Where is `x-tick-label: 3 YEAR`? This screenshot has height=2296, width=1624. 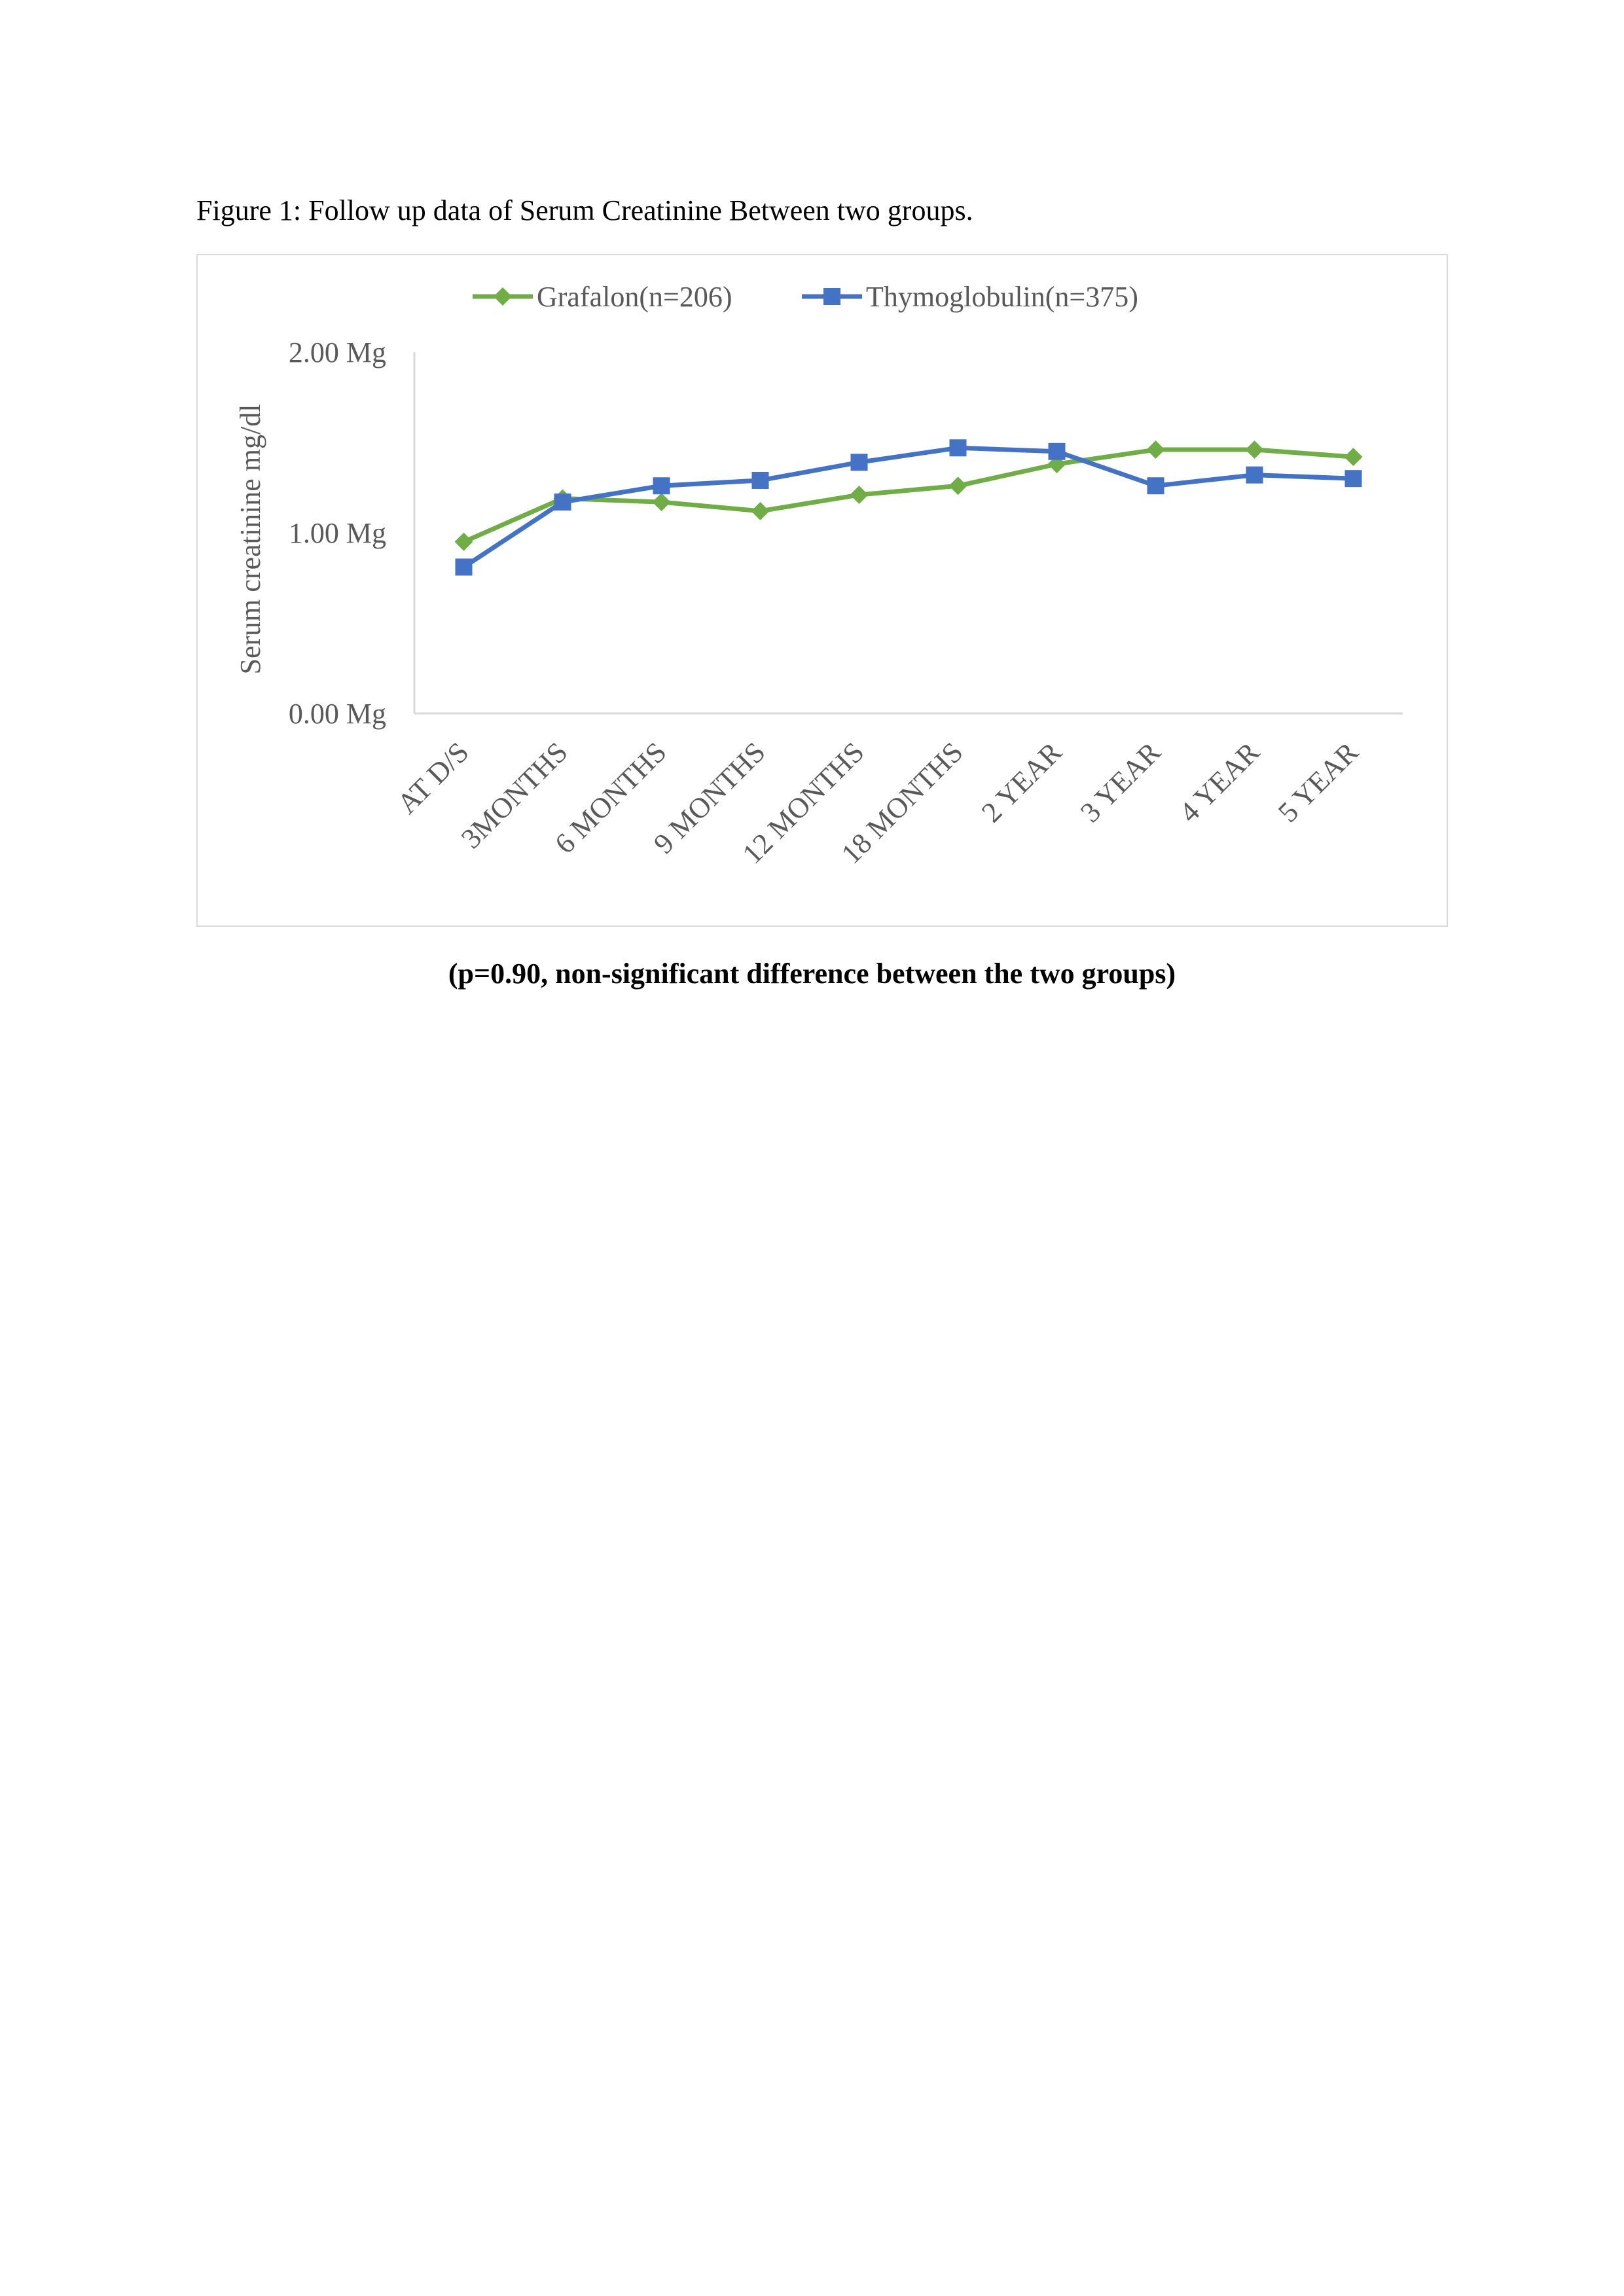
x-tick-label: 3 YEAR is located at coordinates (1120, 782).